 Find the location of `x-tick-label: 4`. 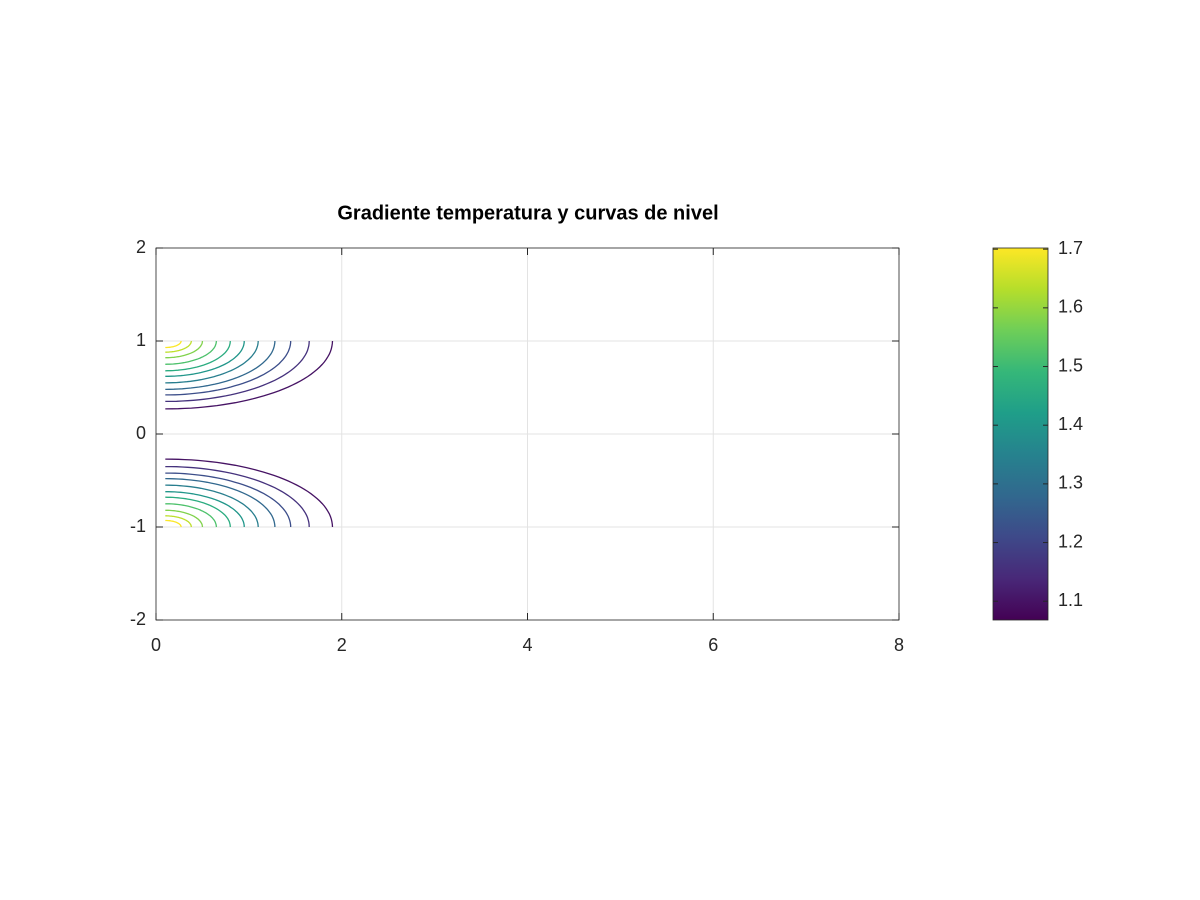

x-tick-label: 4 is located at coordinates (527, 645).